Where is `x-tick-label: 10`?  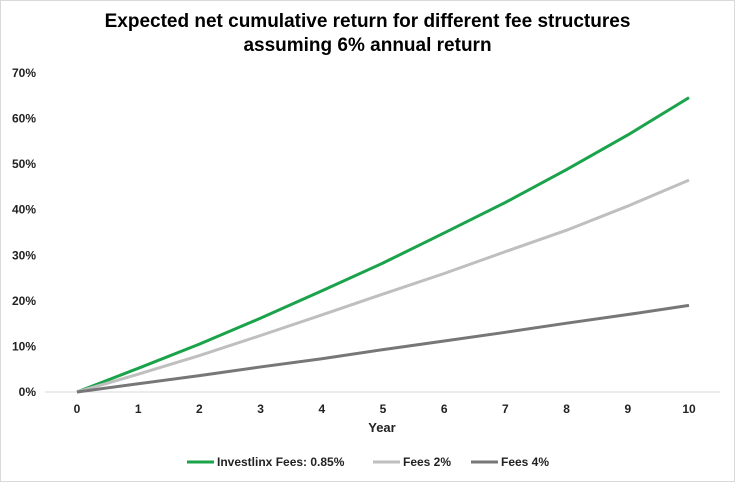 x-tick-label: 10 is located at coordinates (689, 409).